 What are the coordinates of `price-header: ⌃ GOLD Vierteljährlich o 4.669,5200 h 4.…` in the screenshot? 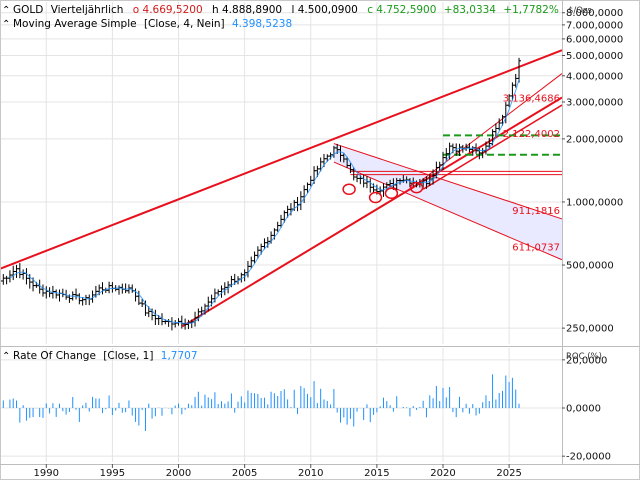 It's located at (297, 17).